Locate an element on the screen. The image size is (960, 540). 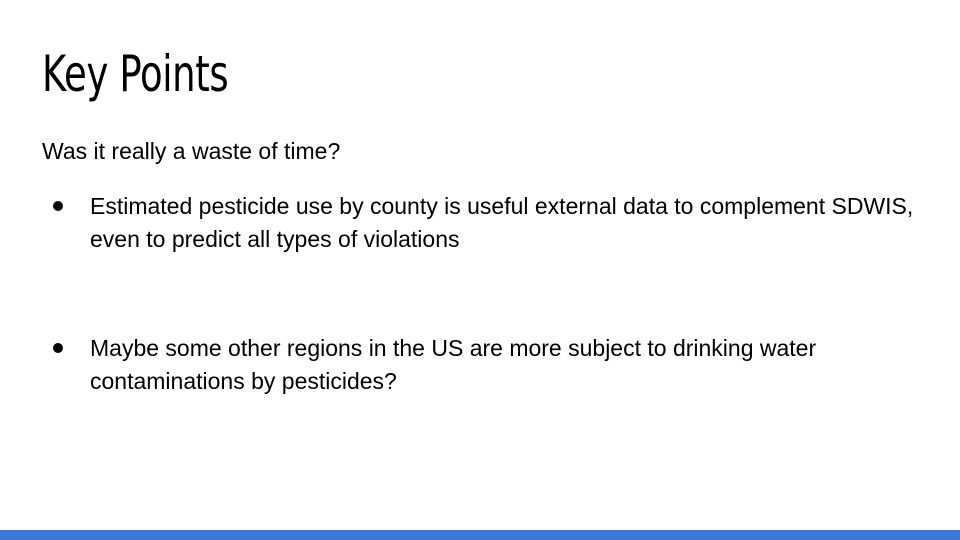
slide-title: Key Points is located at coordinates (135, 74).